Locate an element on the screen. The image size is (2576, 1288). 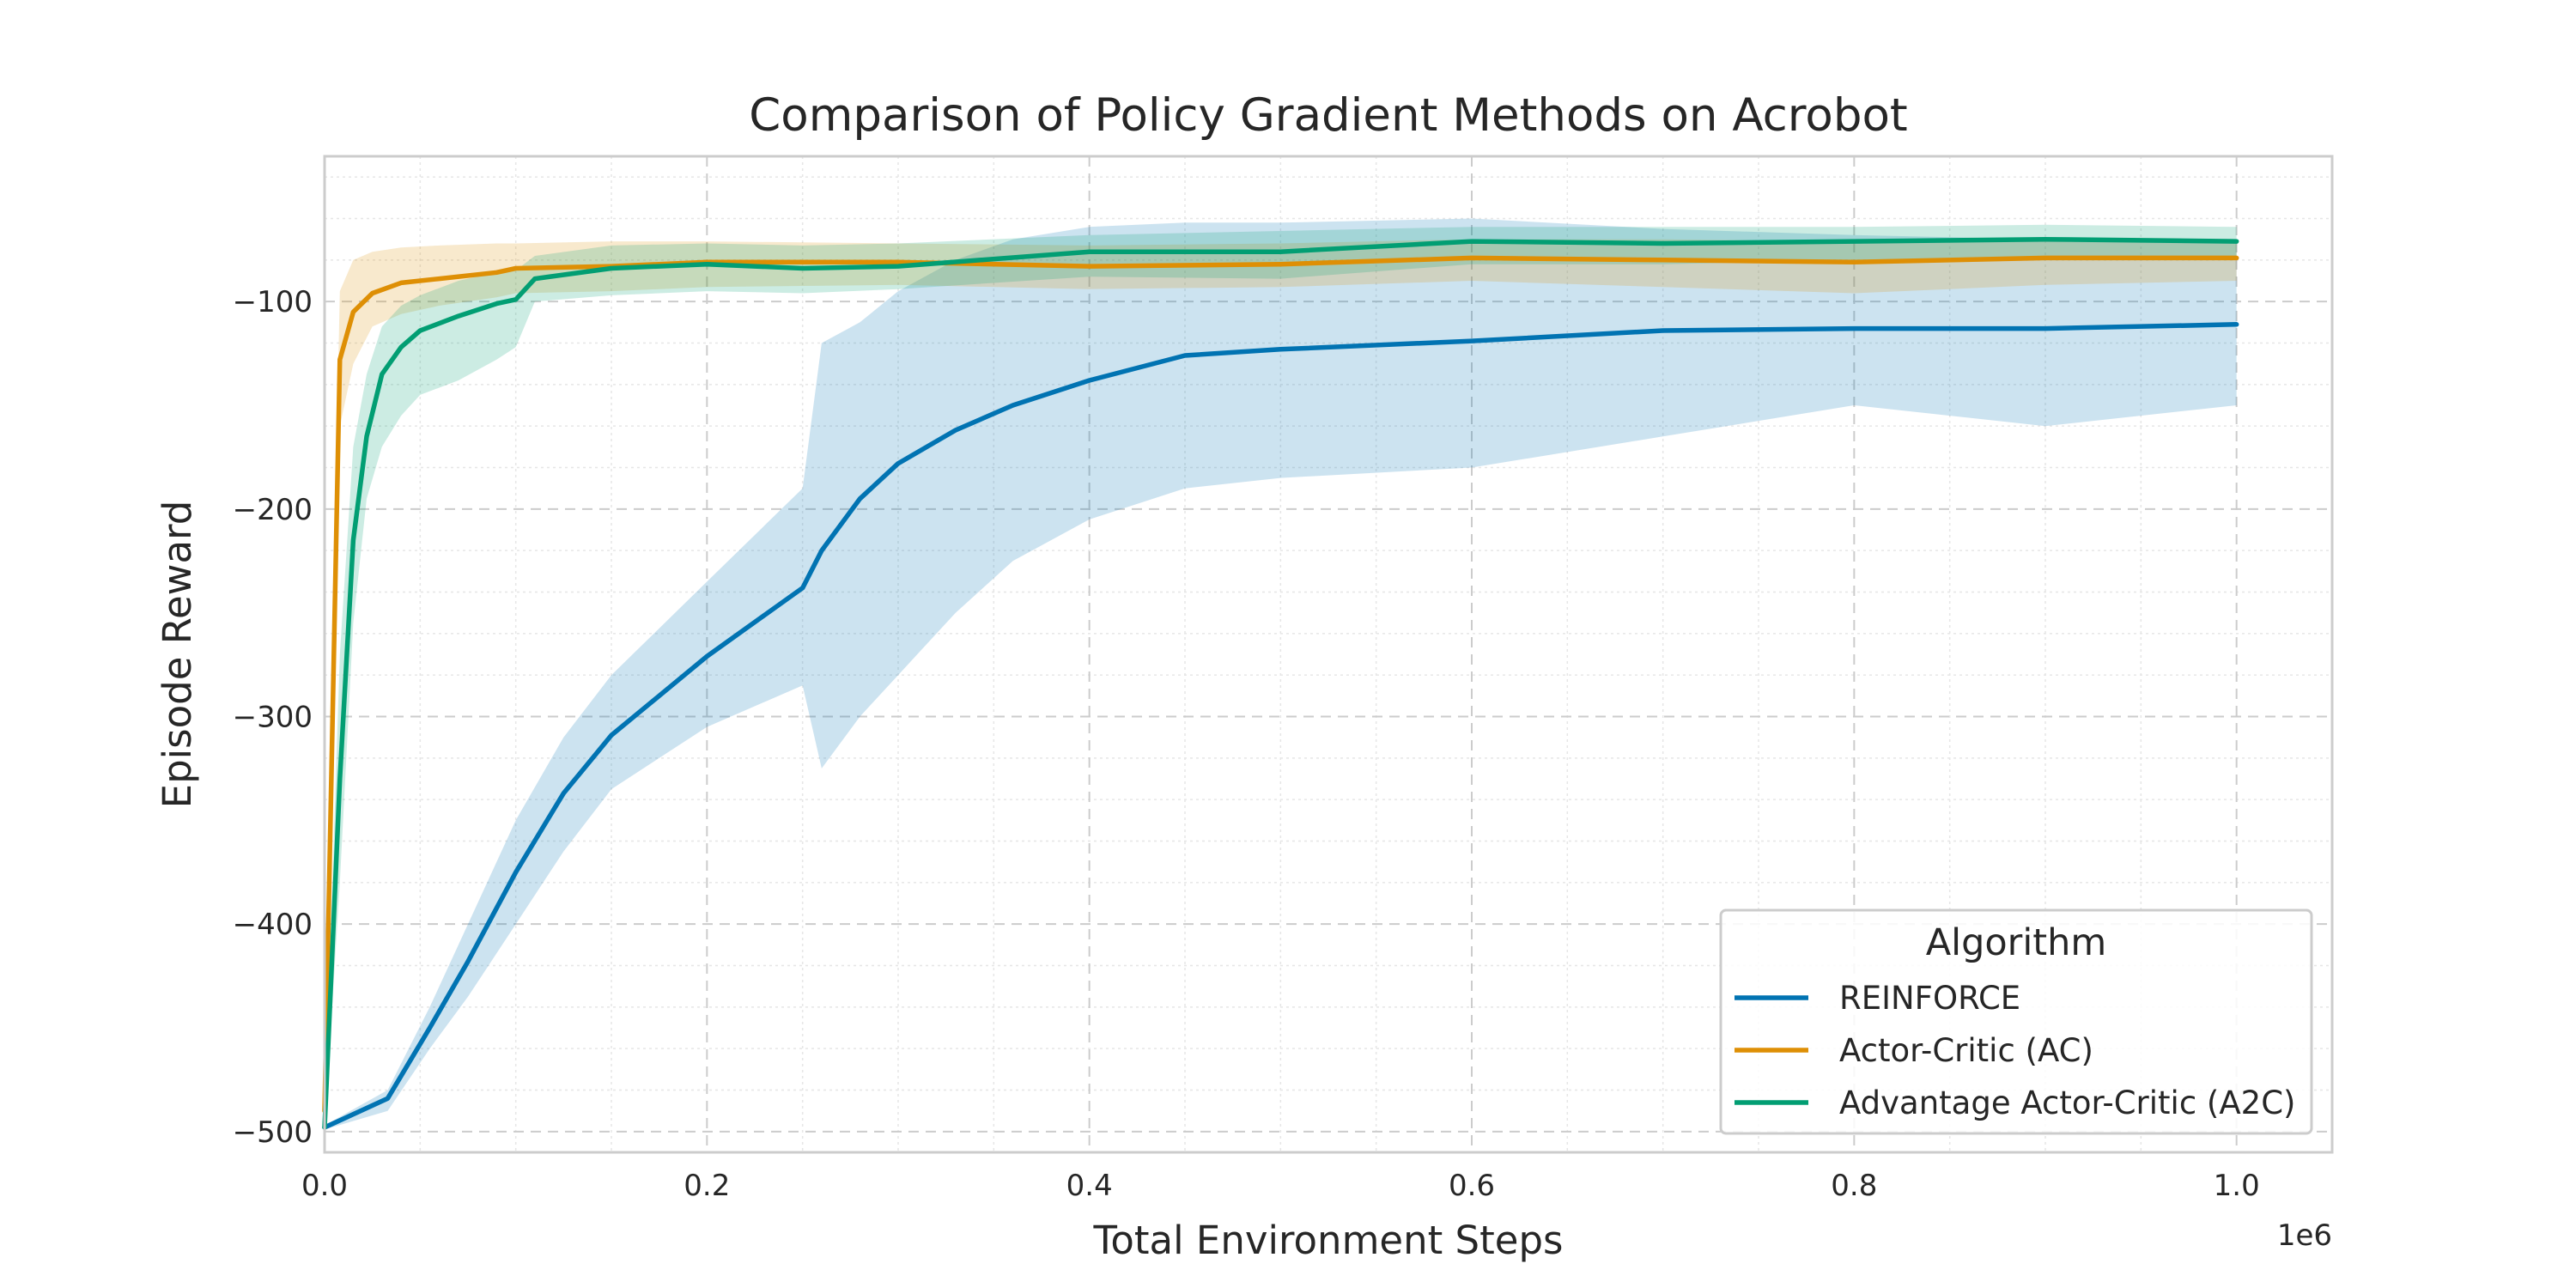
y-tick-label: −400 is located at coordinates (273, 925).